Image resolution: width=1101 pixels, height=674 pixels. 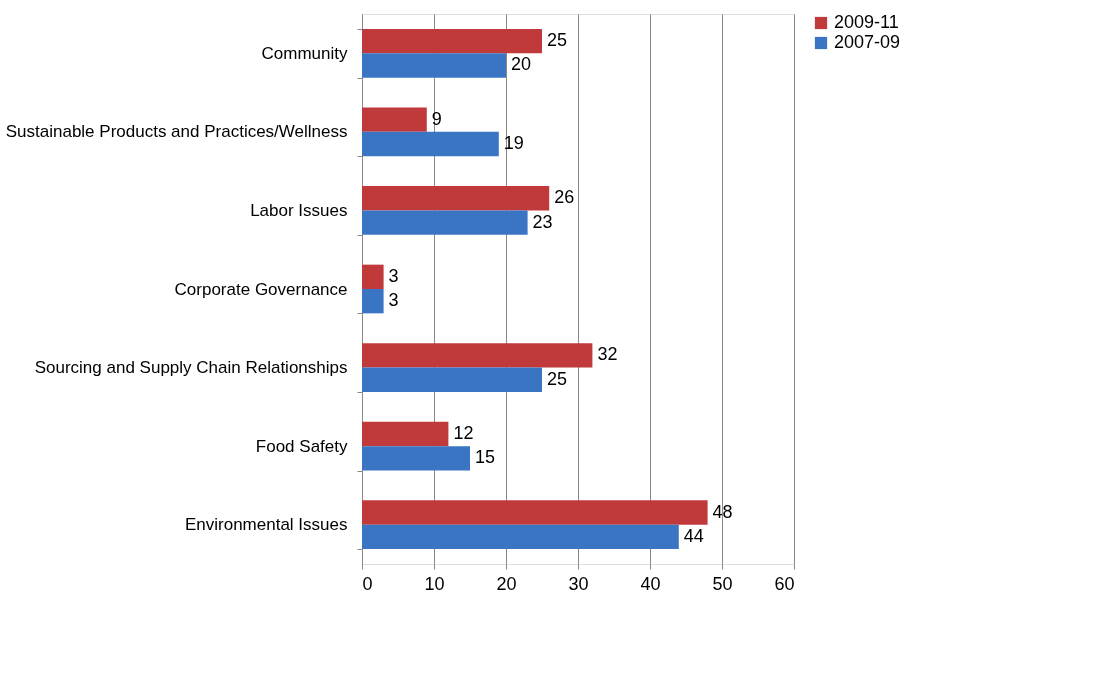 I want to click on y-tick-label: Labor Issues, so click(x=299, y=210).